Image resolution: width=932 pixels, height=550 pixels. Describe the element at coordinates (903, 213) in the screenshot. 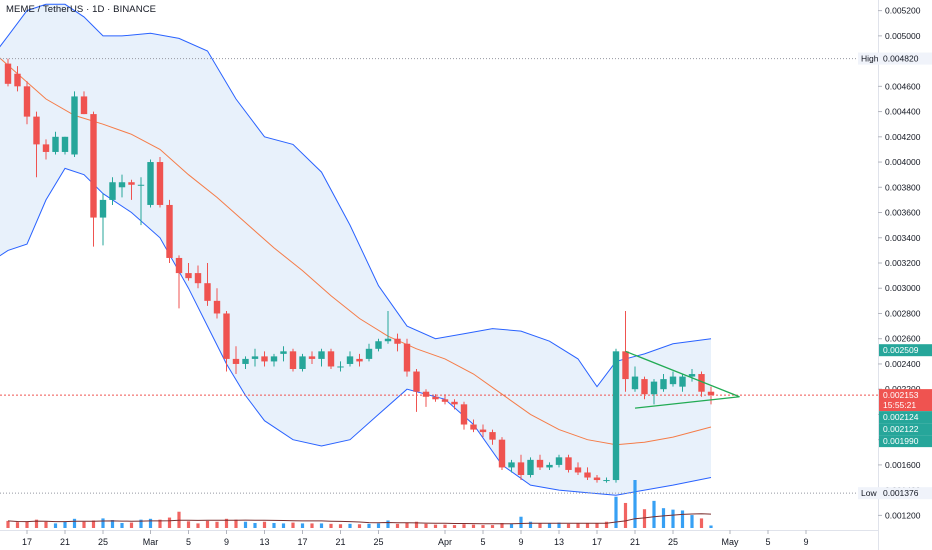

I see `price-tick-label: 0.003600` at that location.